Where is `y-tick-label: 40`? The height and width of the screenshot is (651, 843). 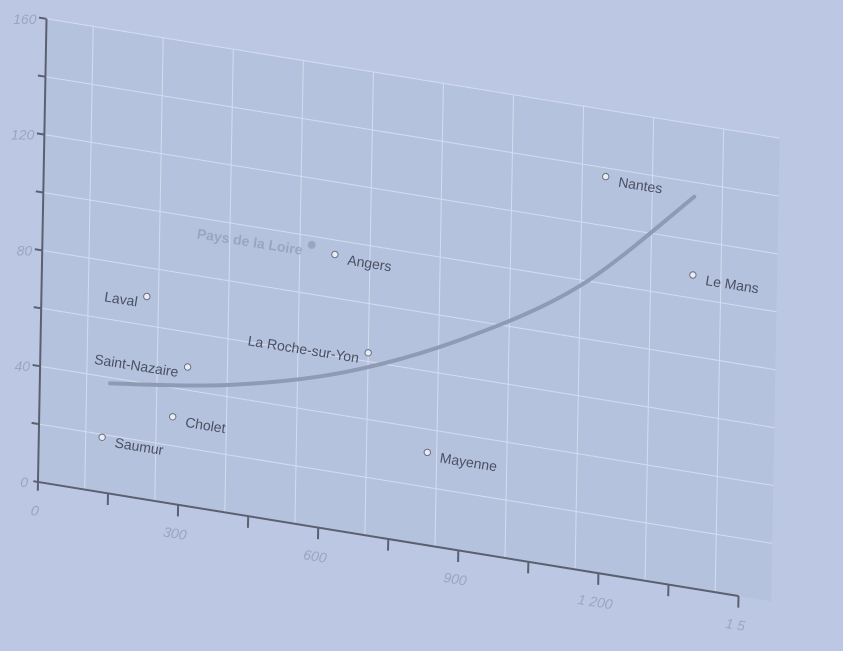 y-tick-label: 40 is located at coordinates (23, 366).